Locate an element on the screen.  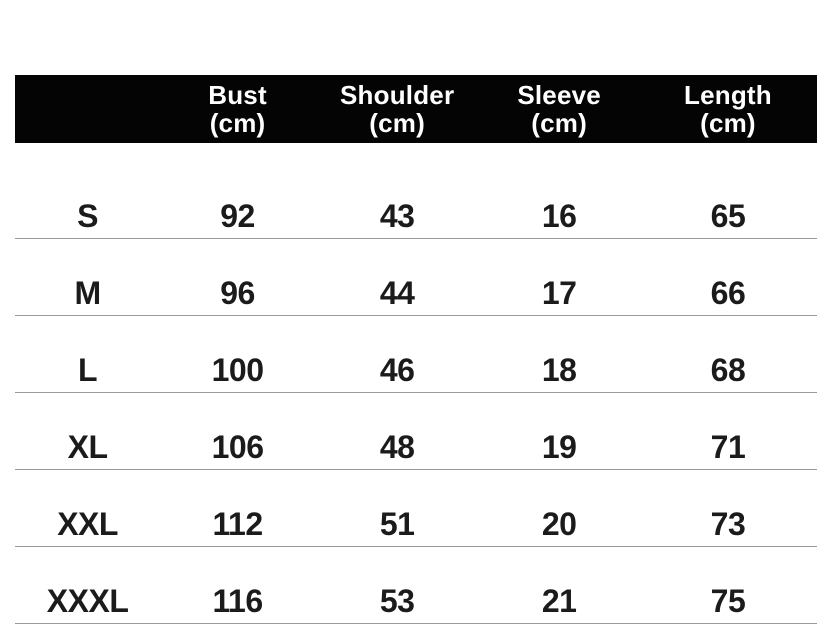
length-value: 71 is located at coordinates (728, 447).